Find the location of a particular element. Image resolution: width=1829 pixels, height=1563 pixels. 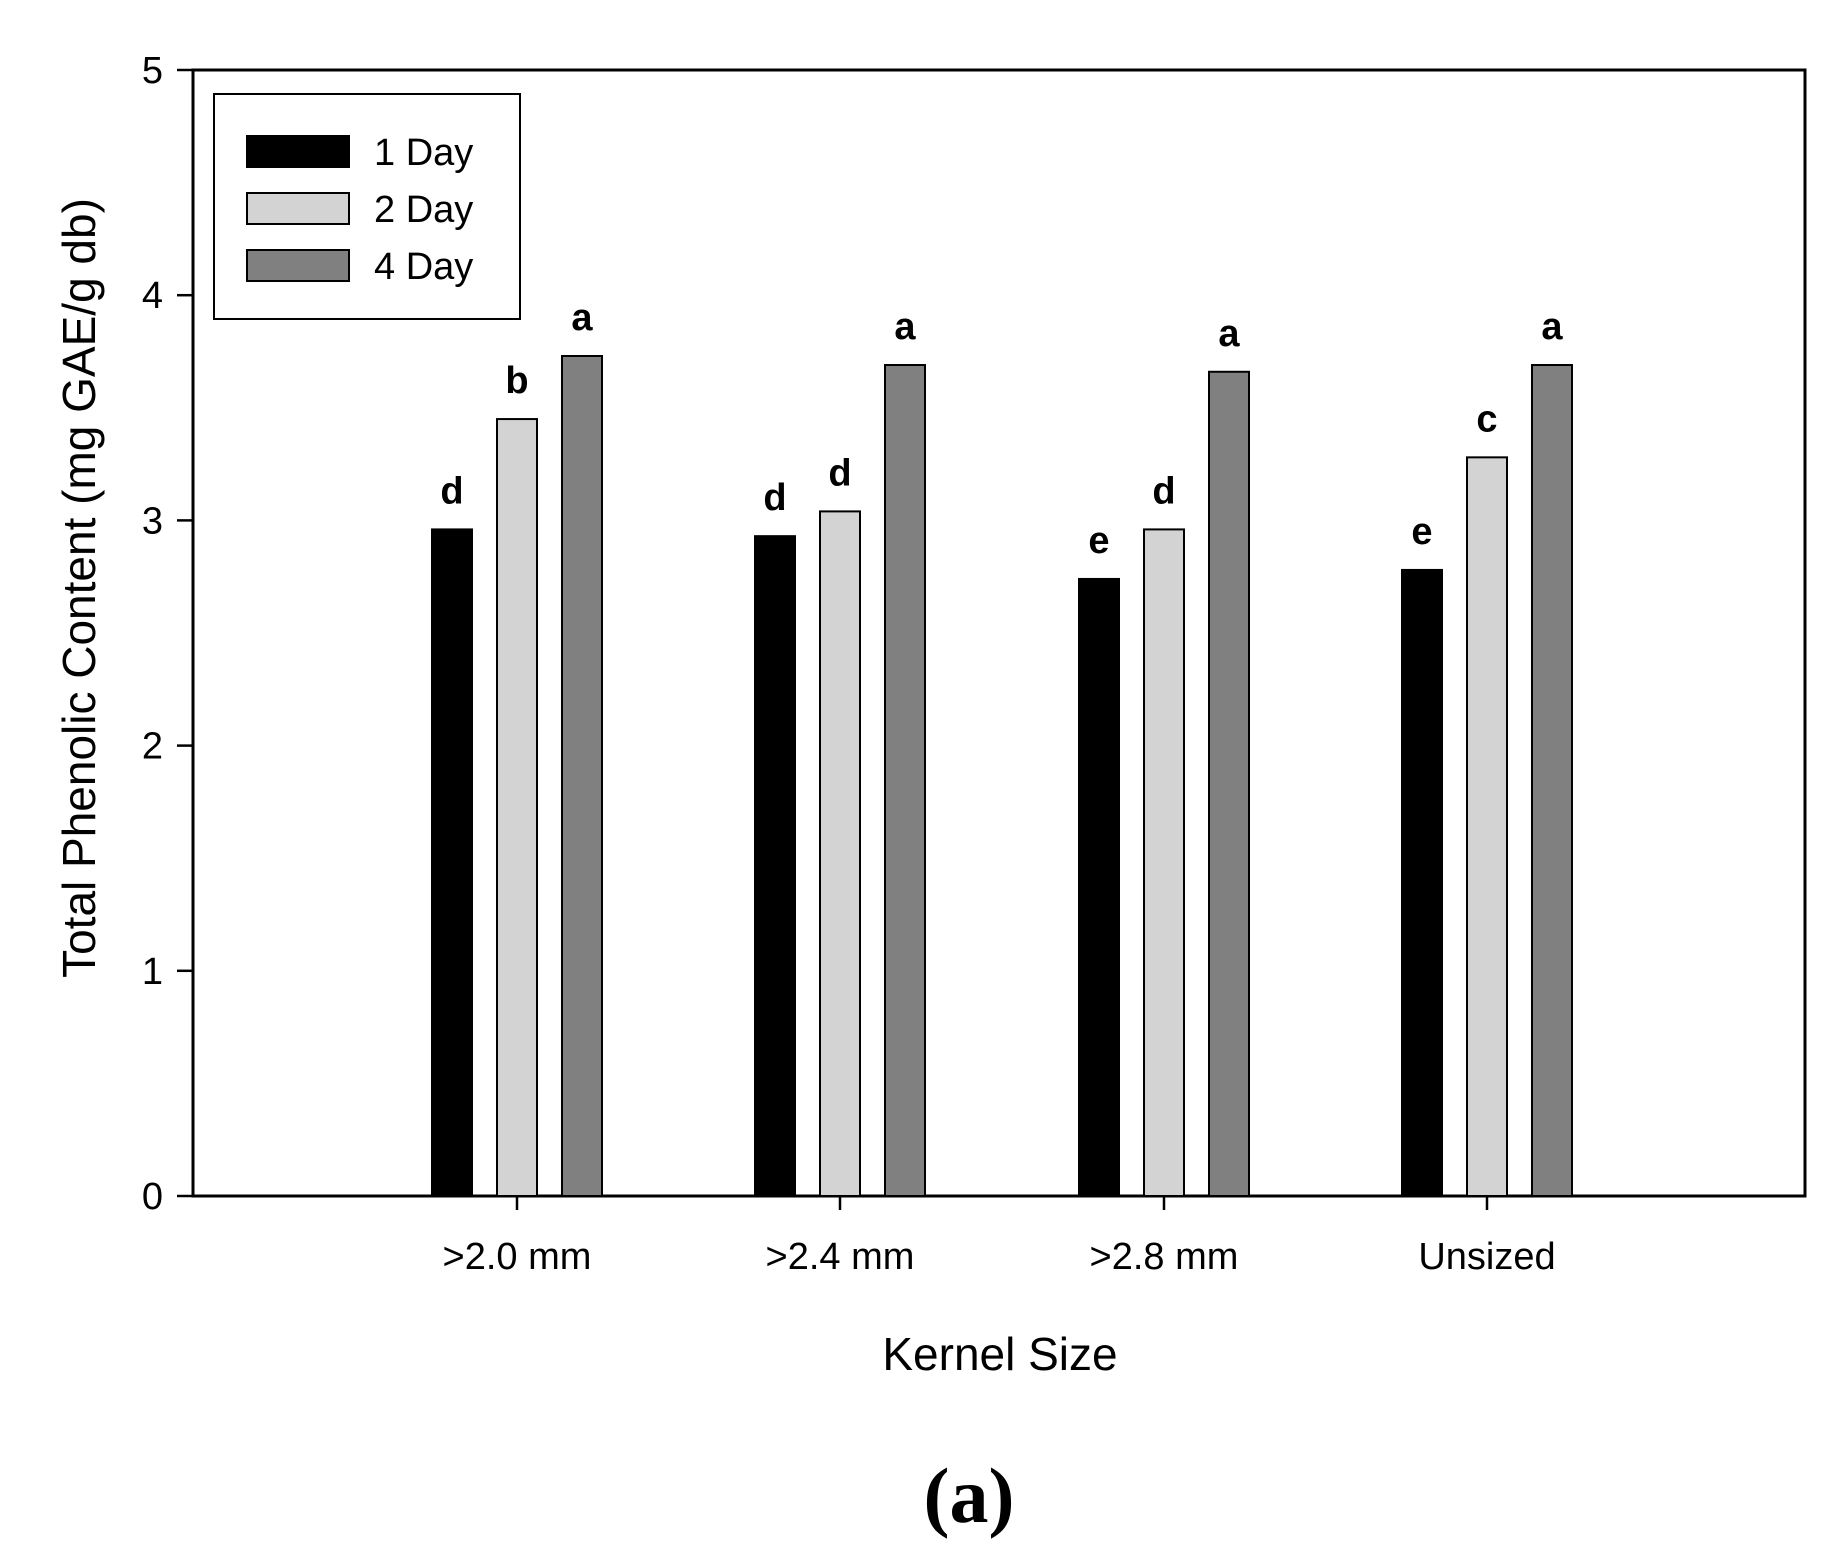

legend-label: 1 Day is located at coordinates (423, 153).